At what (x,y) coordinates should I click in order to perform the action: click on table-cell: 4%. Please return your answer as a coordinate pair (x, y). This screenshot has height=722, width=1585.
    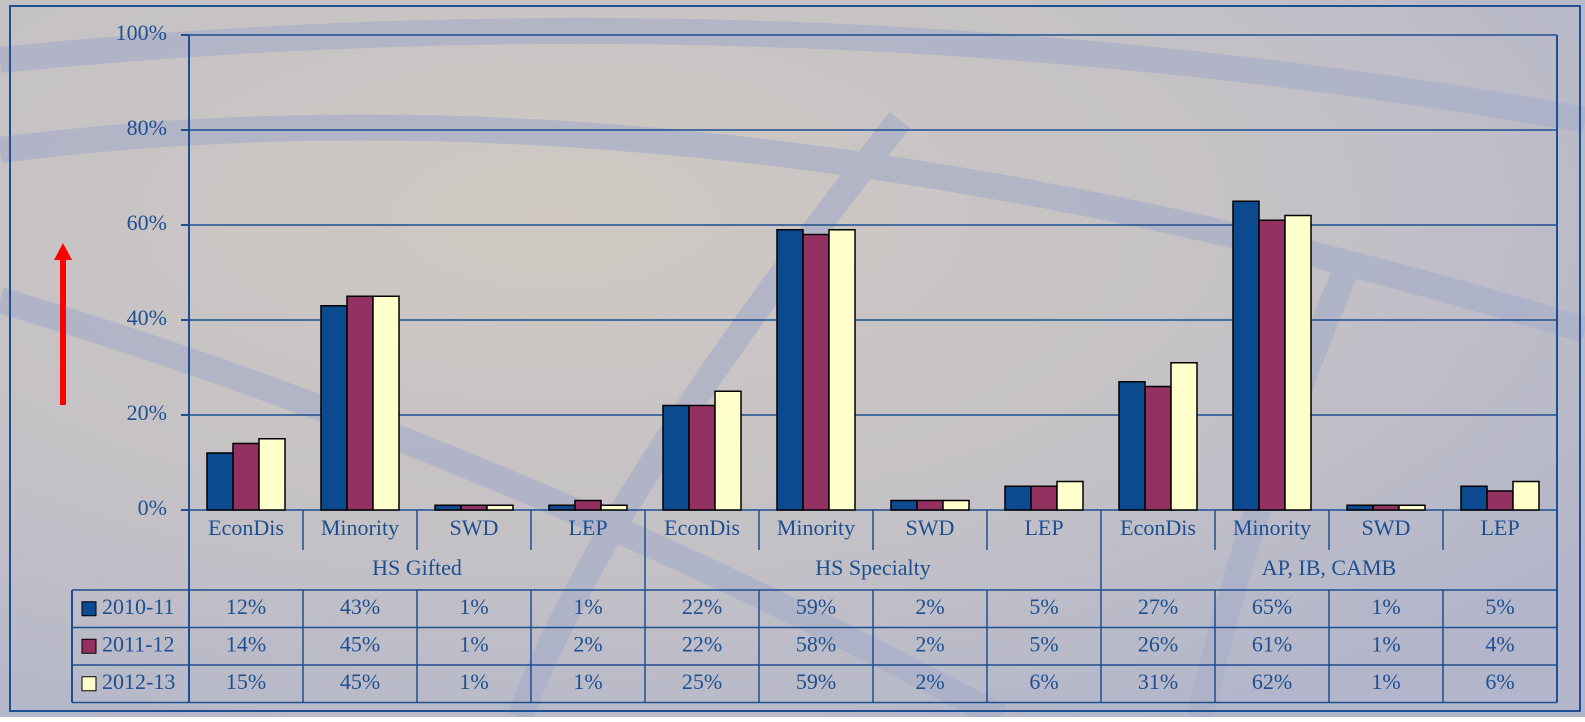
    Looking at the image, I should click on (1499, 643).